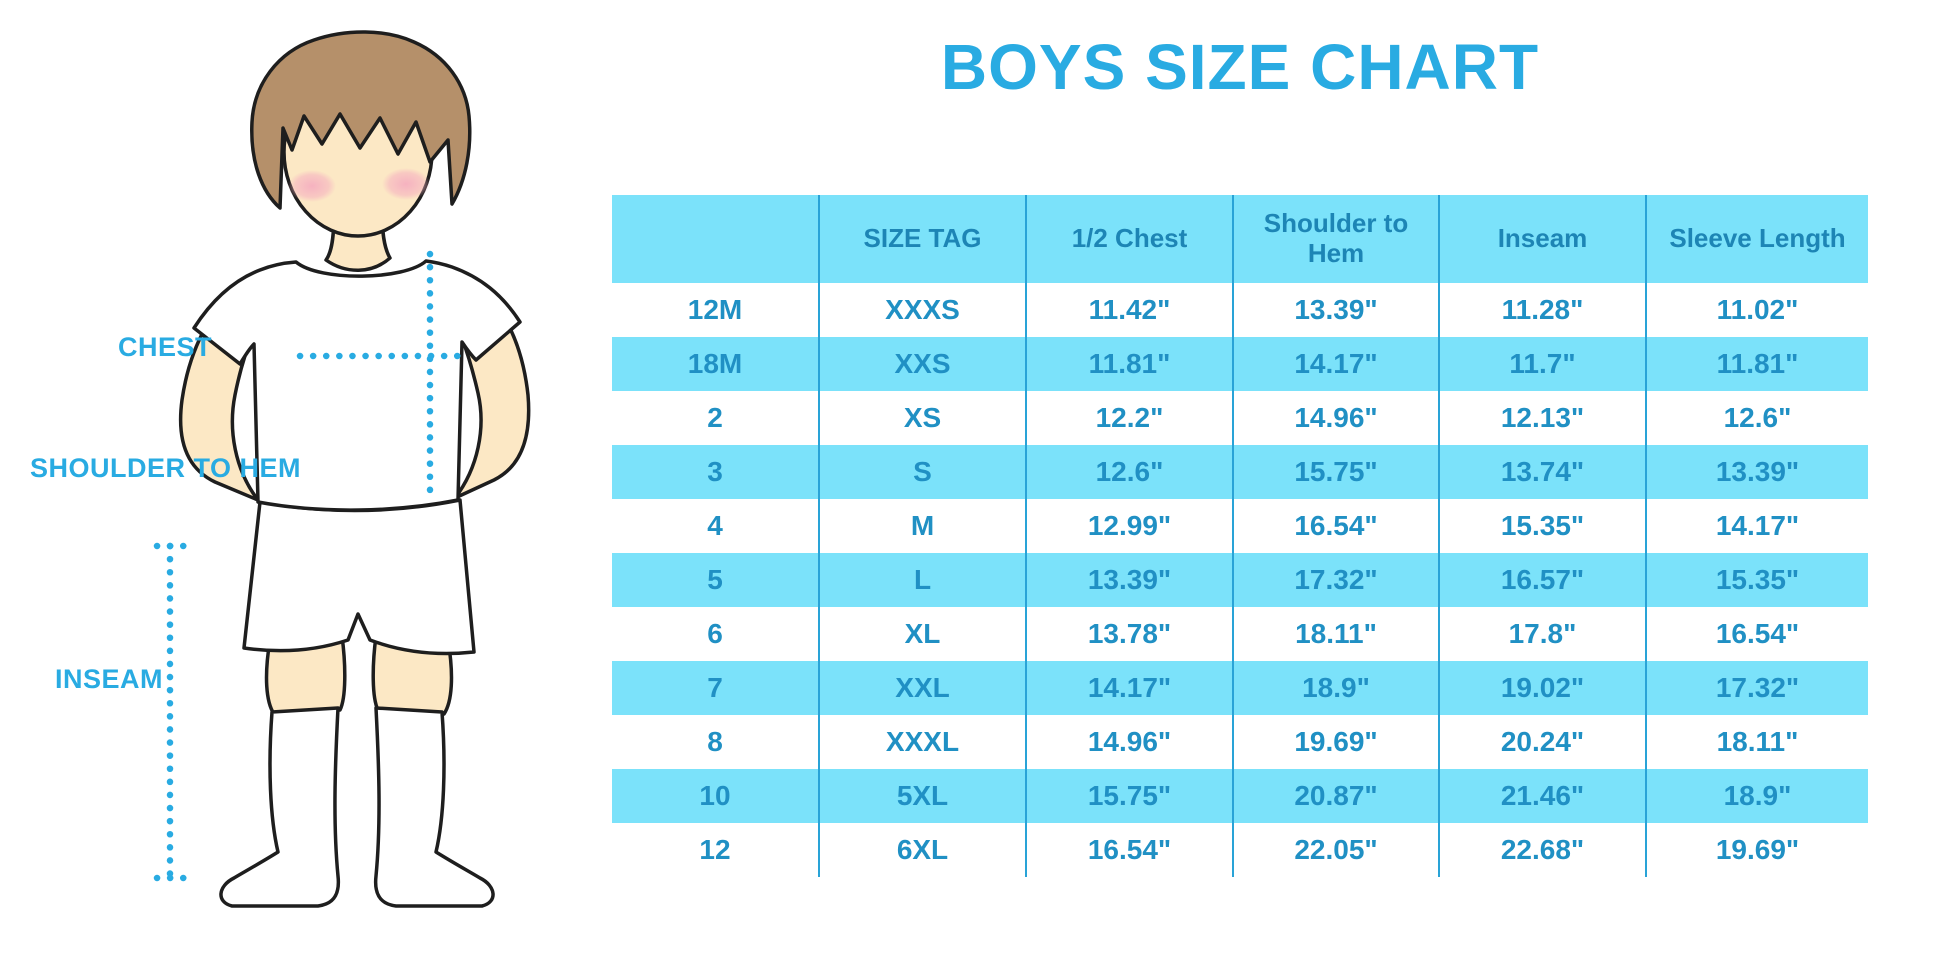 This screenshot has height=973, width=1946. What do you see at coordinates (1542, 310) in the screenshot?
I see `table-cell: 11.28"` at bounding box center [1542, 310].